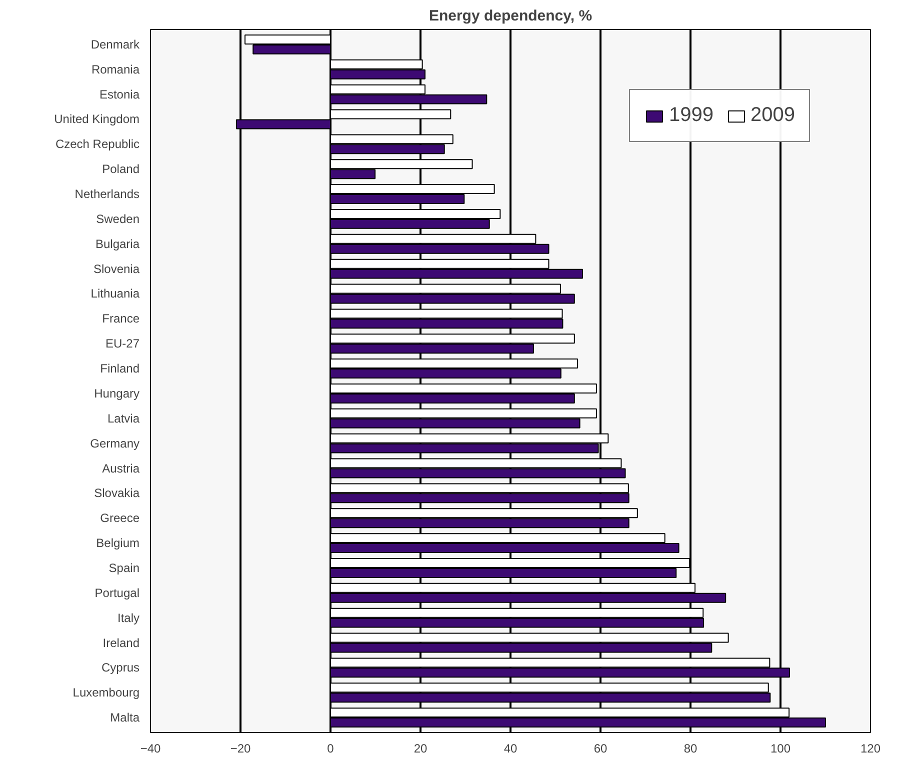 This screenshot has height=769, width=914. Describe the element at coordinates (121, 319) in the screenshot. I see `y-tick-label: France` at that location.